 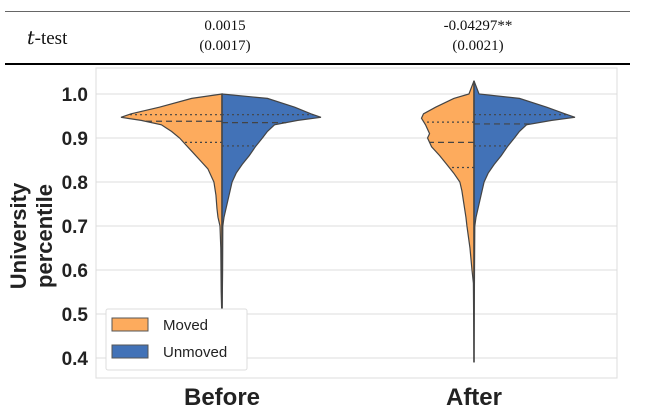 I want to click on x-tick-label: Before, so click(x=222, y=397).